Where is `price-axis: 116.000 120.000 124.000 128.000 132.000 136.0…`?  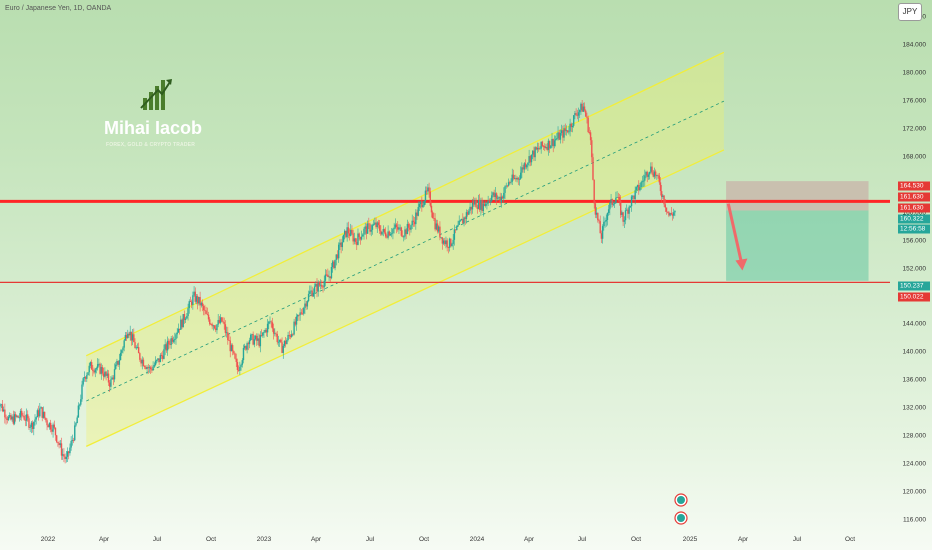 price-axis: 116.000 120.000 124.000 128.000 132.000 136.0… is located at coordinates (911, 264).